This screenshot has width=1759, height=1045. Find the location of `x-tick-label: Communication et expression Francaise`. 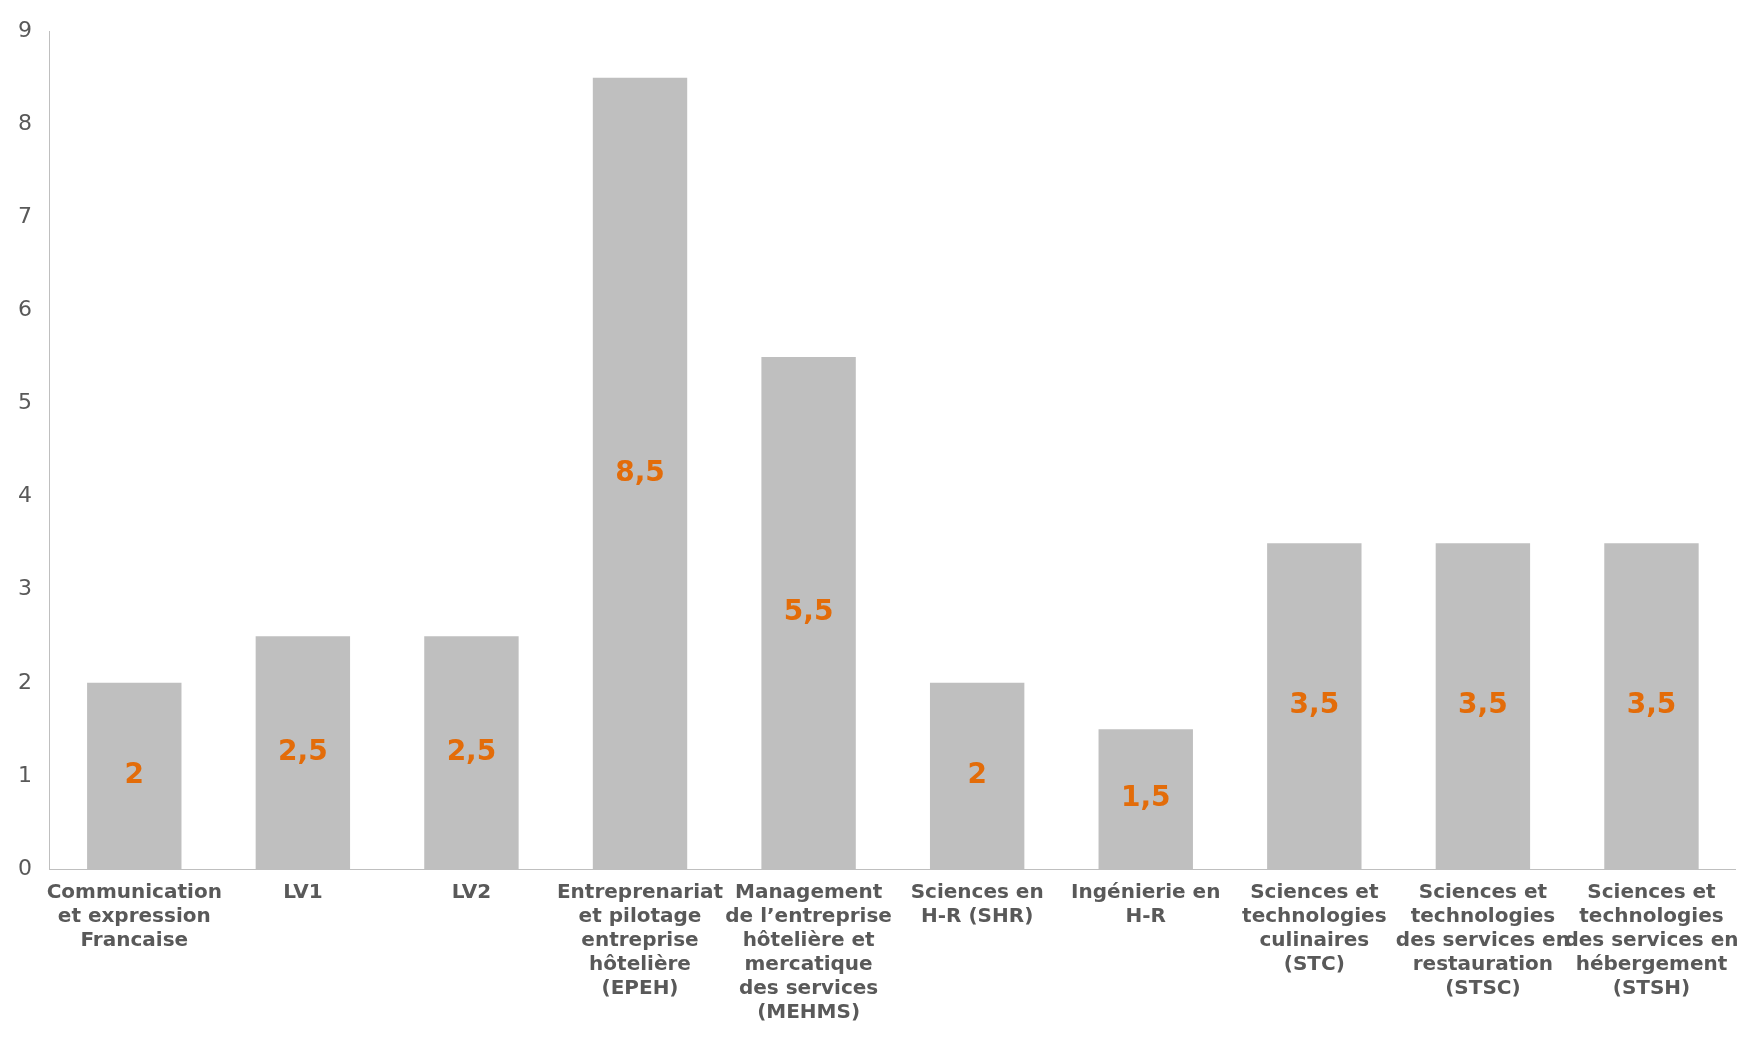

x-tick-label: Communication et expression Francaise is located at coordinates (134, 915).